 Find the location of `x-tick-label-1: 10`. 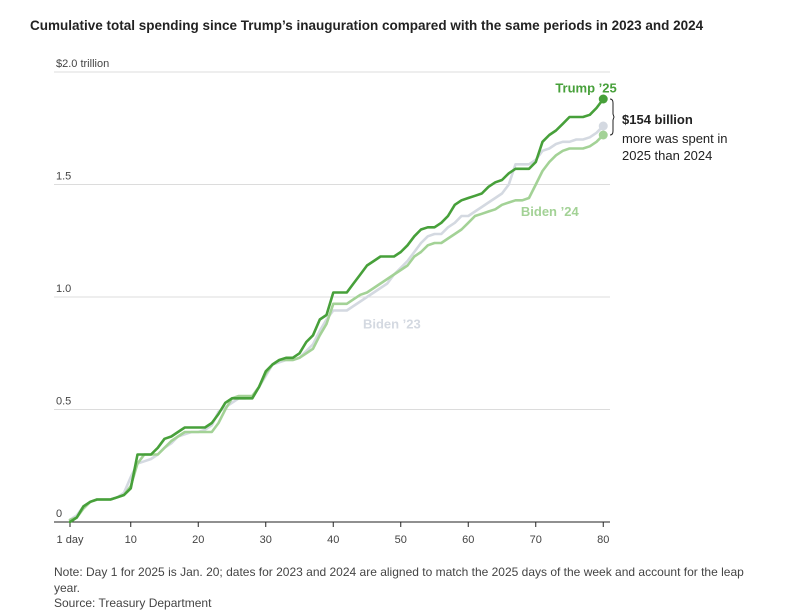

x-tick-label-1: 10 is located at coordinates (131, 540).